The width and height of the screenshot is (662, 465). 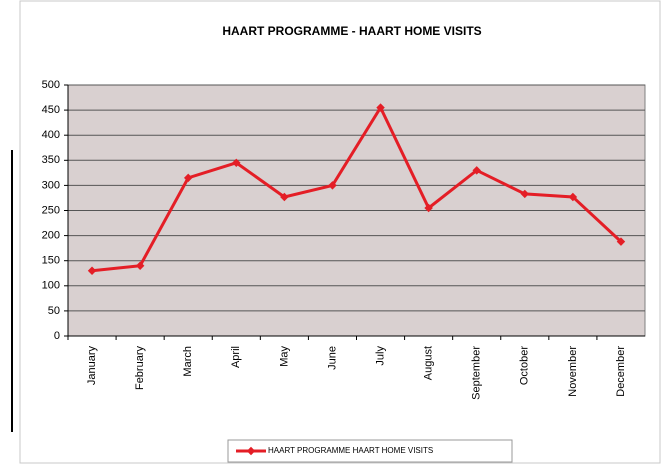 What do you see at coordinates (350, 450) in the screenshot?
I see `legend-label: HAART PROGRAMME HAART HOME VISITS` at bounding box center [350, 450].